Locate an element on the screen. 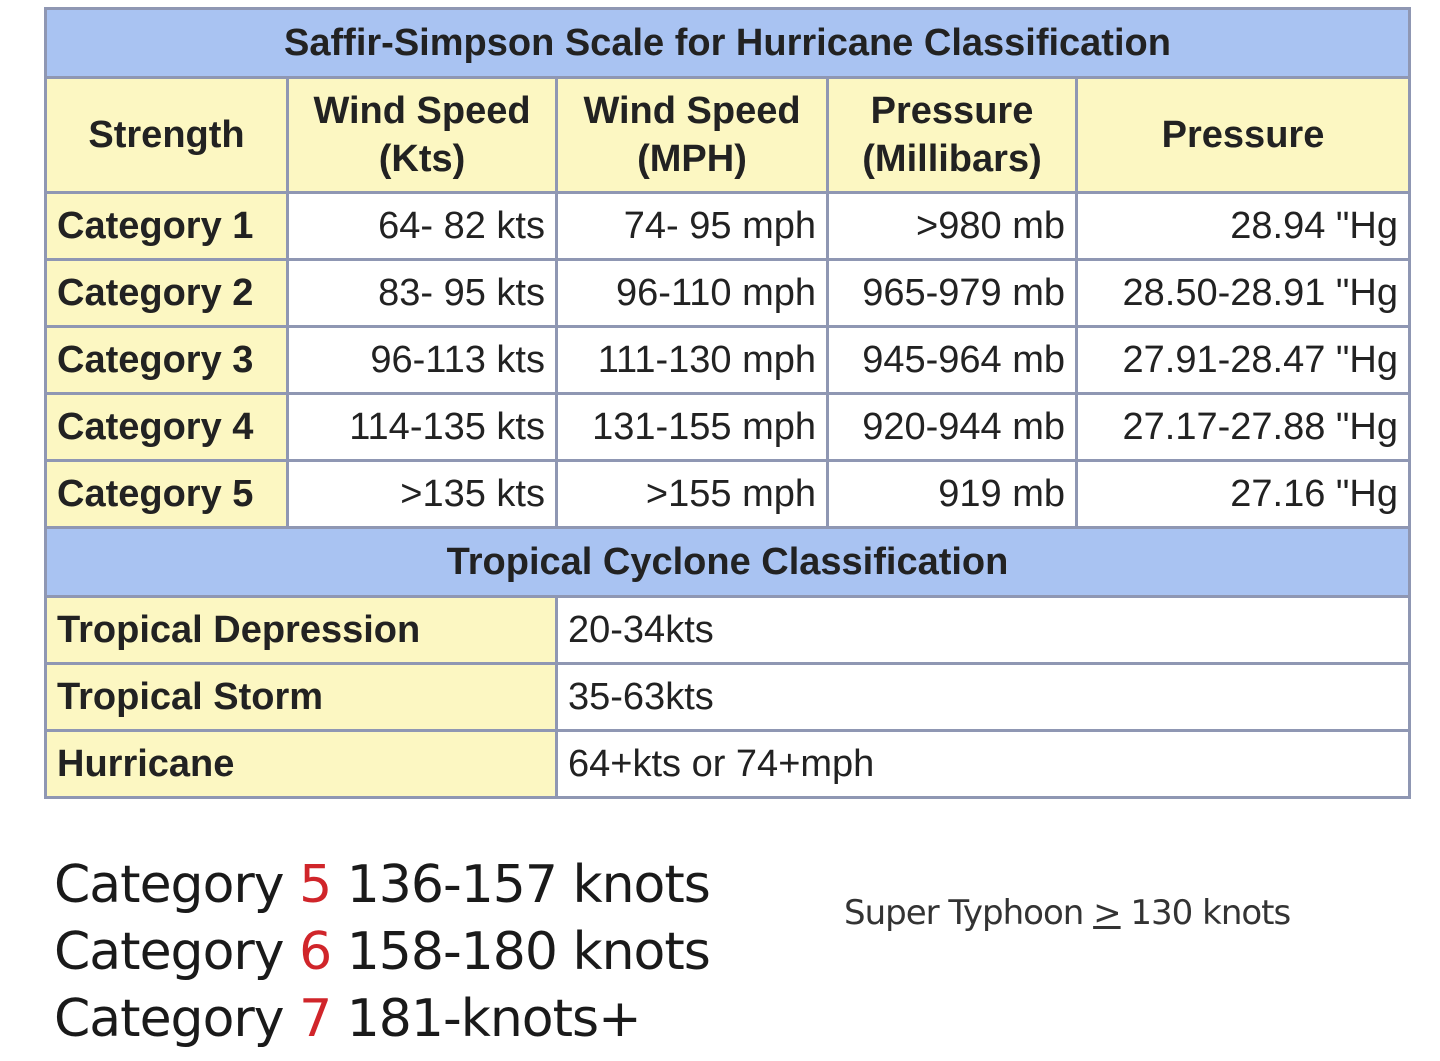 Image resolution: width=1440 pixels, height=1061 pixels. tropical-row: Tropical Storm 35-63kts is located at coordinates (727, 697).